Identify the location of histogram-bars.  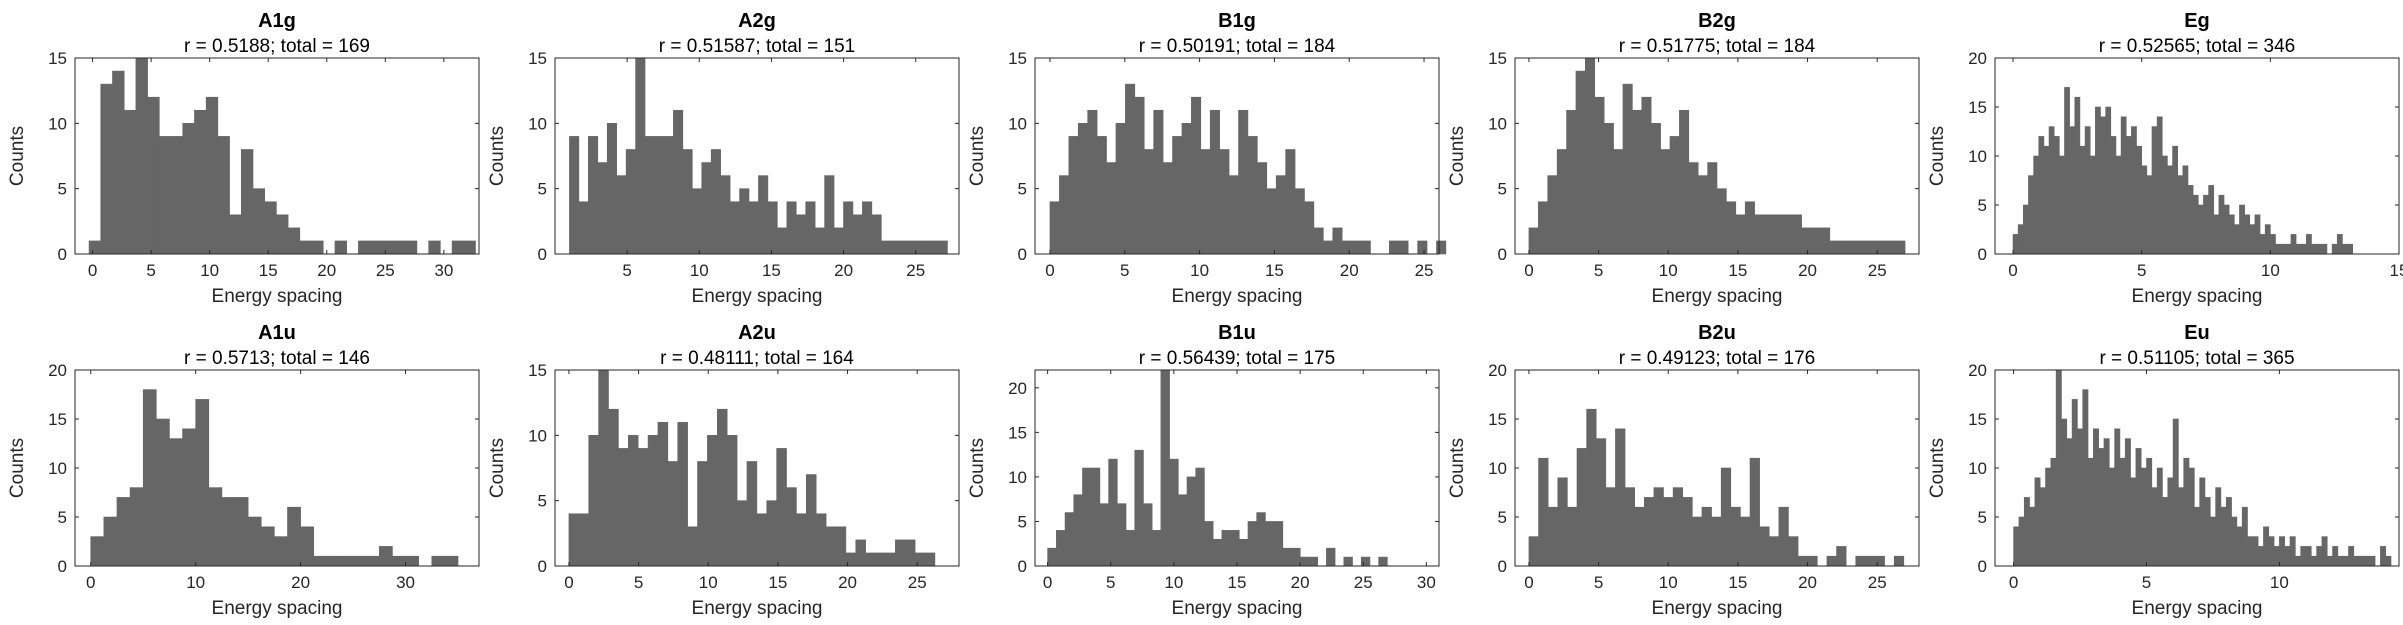
(1217, 468).